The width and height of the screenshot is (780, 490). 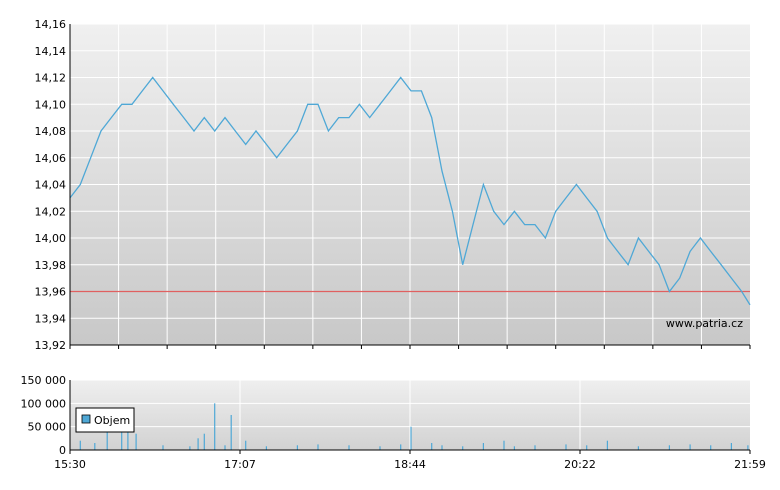 I want to click on price-y-tick-label: 14,06, so click(x=51, y=158).